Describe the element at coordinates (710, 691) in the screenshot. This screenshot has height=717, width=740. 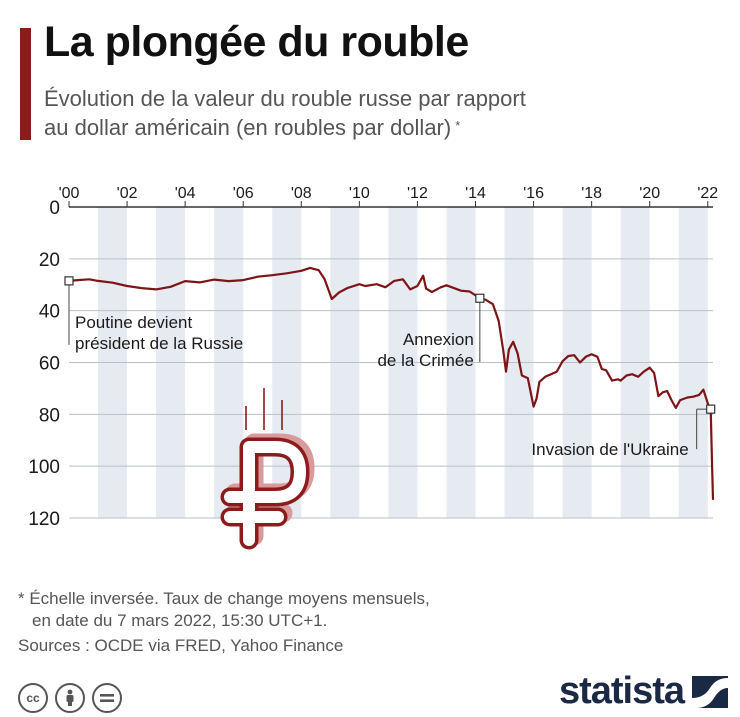
I see `statista-mark-icon` at that location.